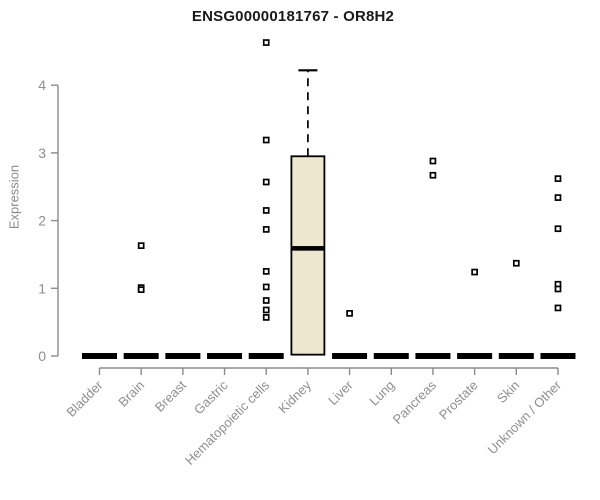  What do you see at coordinates (516, 263) in the screenshot?
I see `outlier-point-skin` at bounding box center [516, 263].